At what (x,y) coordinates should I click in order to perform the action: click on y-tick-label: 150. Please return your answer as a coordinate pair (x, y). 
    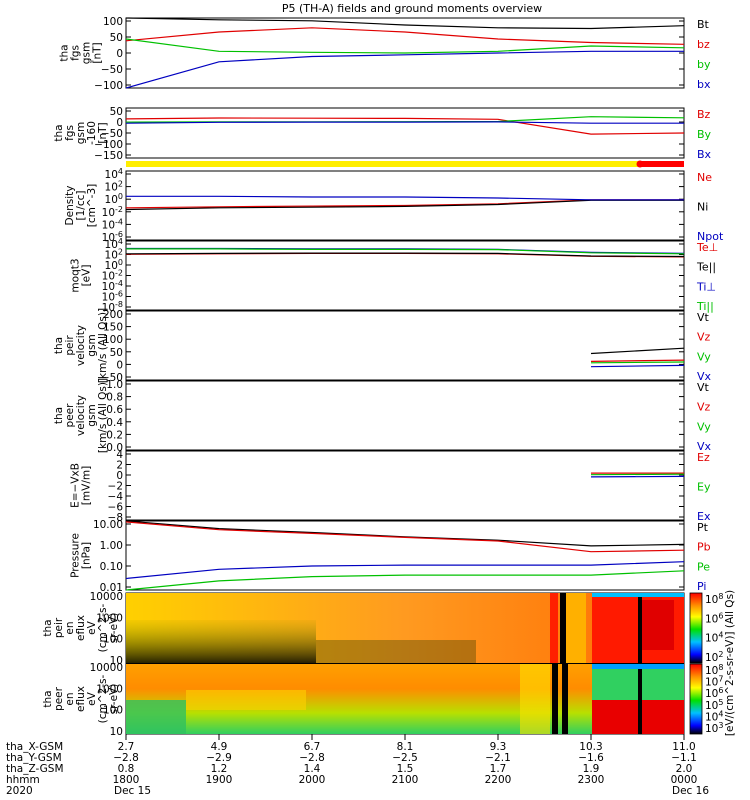
    Looking at the image, I should click on (113, 328).